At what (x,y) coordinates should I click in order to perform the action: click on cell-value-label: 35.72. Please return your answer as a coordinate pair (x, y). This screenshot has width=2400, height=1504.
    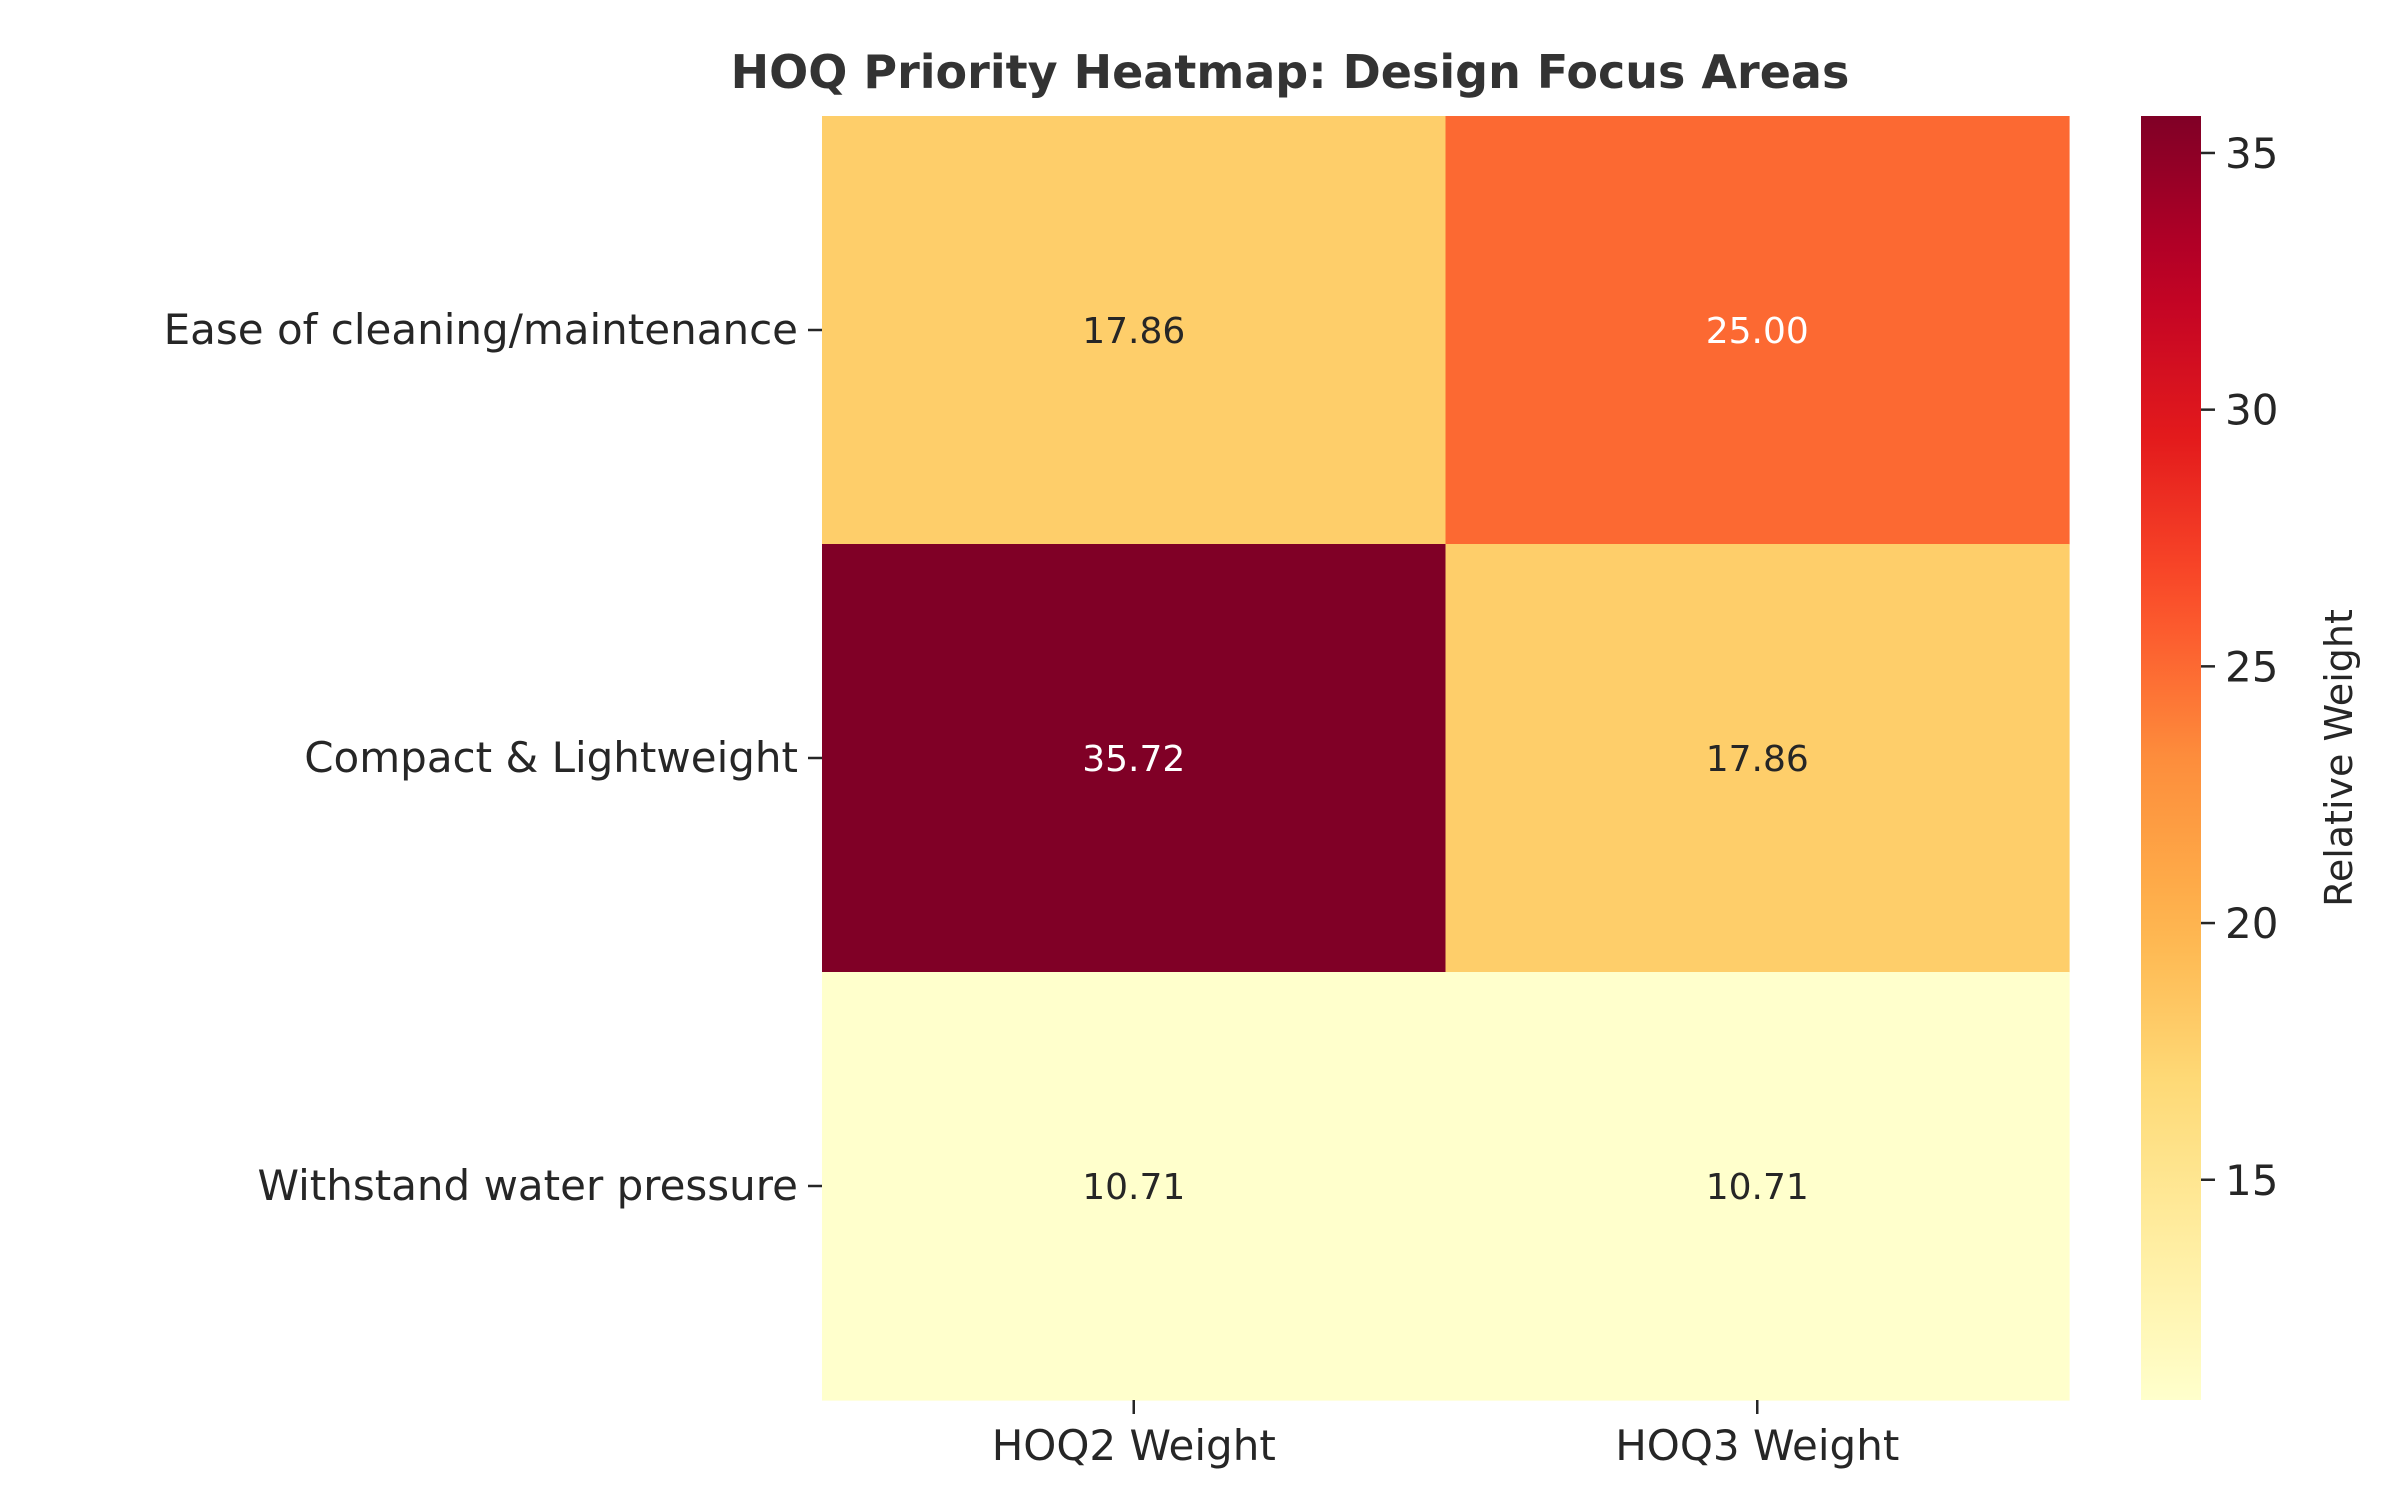
    Looking at the image, I should click on (1133, 759).